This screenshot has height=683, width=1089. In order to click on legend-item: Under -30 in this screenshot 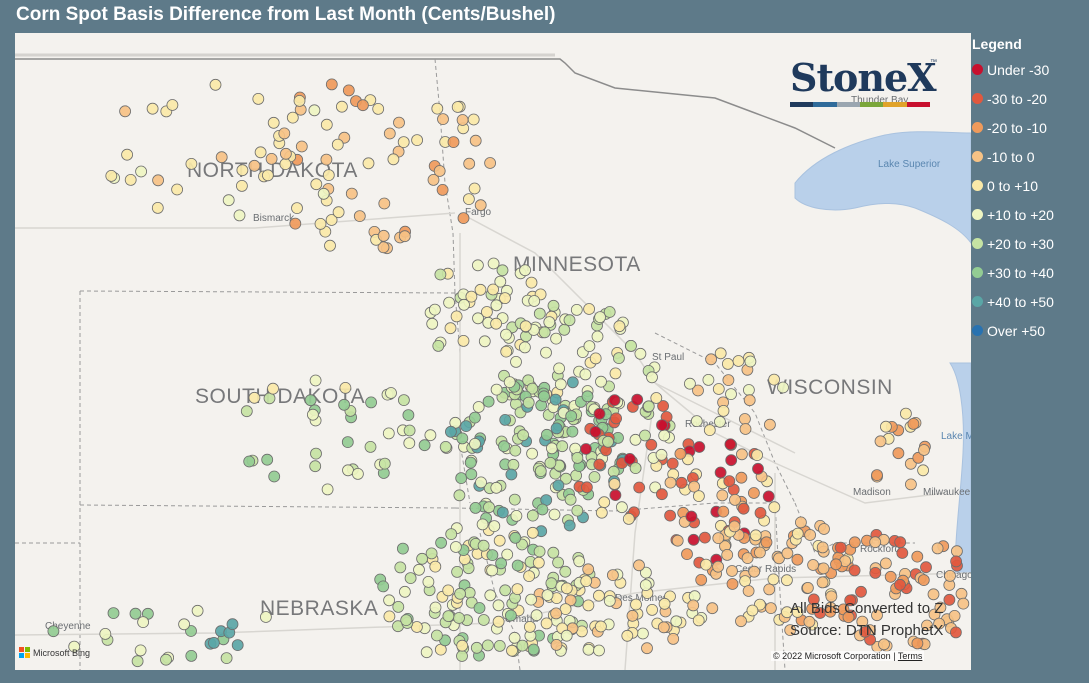, I will do `click(1029, 69)`.